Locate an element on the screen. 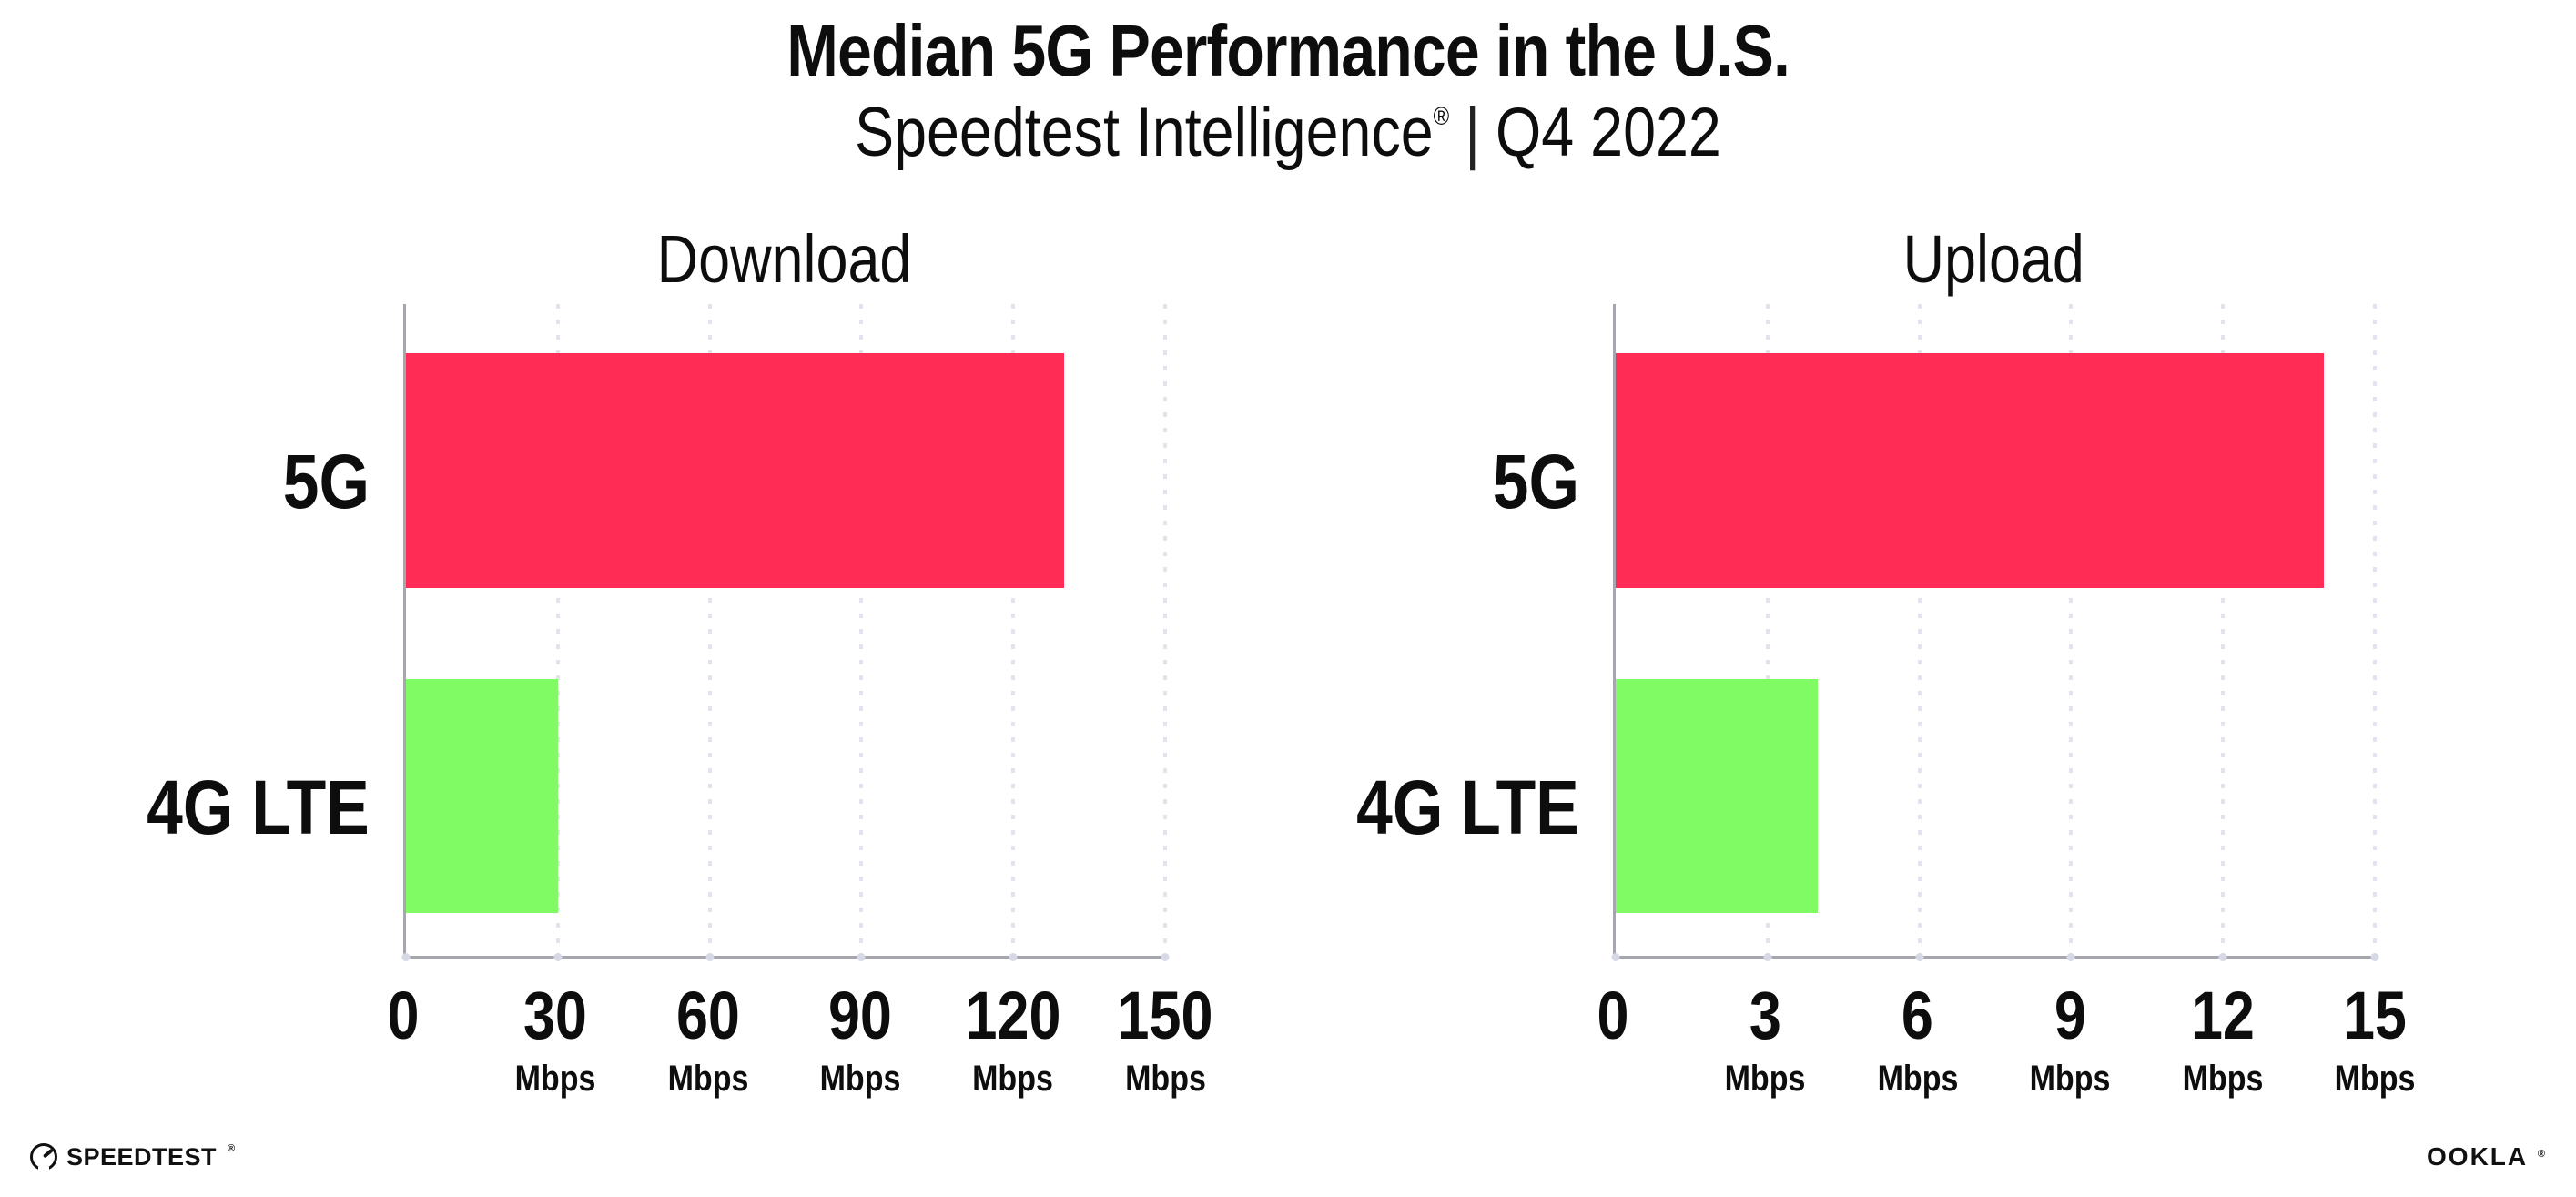 This screenshot has width=2576, height=1197. x-tick-value-text: 60 is located at coordinates (707, 1015).